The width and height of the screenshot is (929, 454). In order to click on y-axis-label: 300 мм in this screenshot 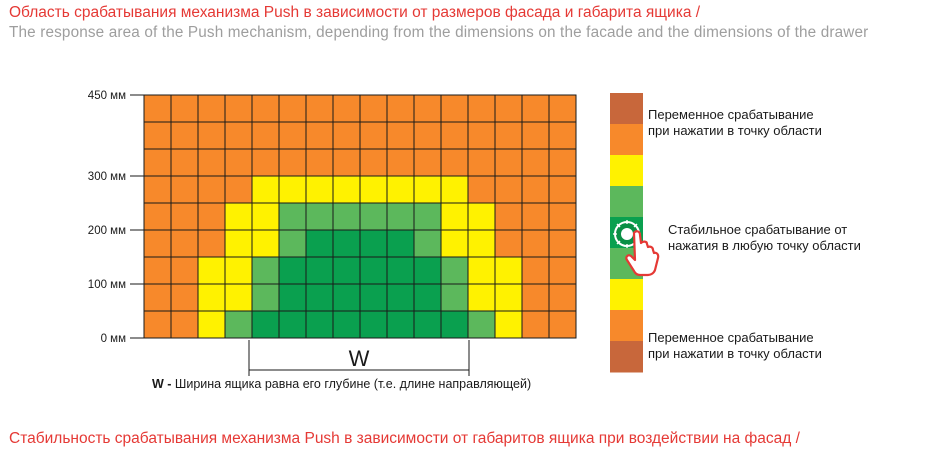, I will do `click(107, 177)`.